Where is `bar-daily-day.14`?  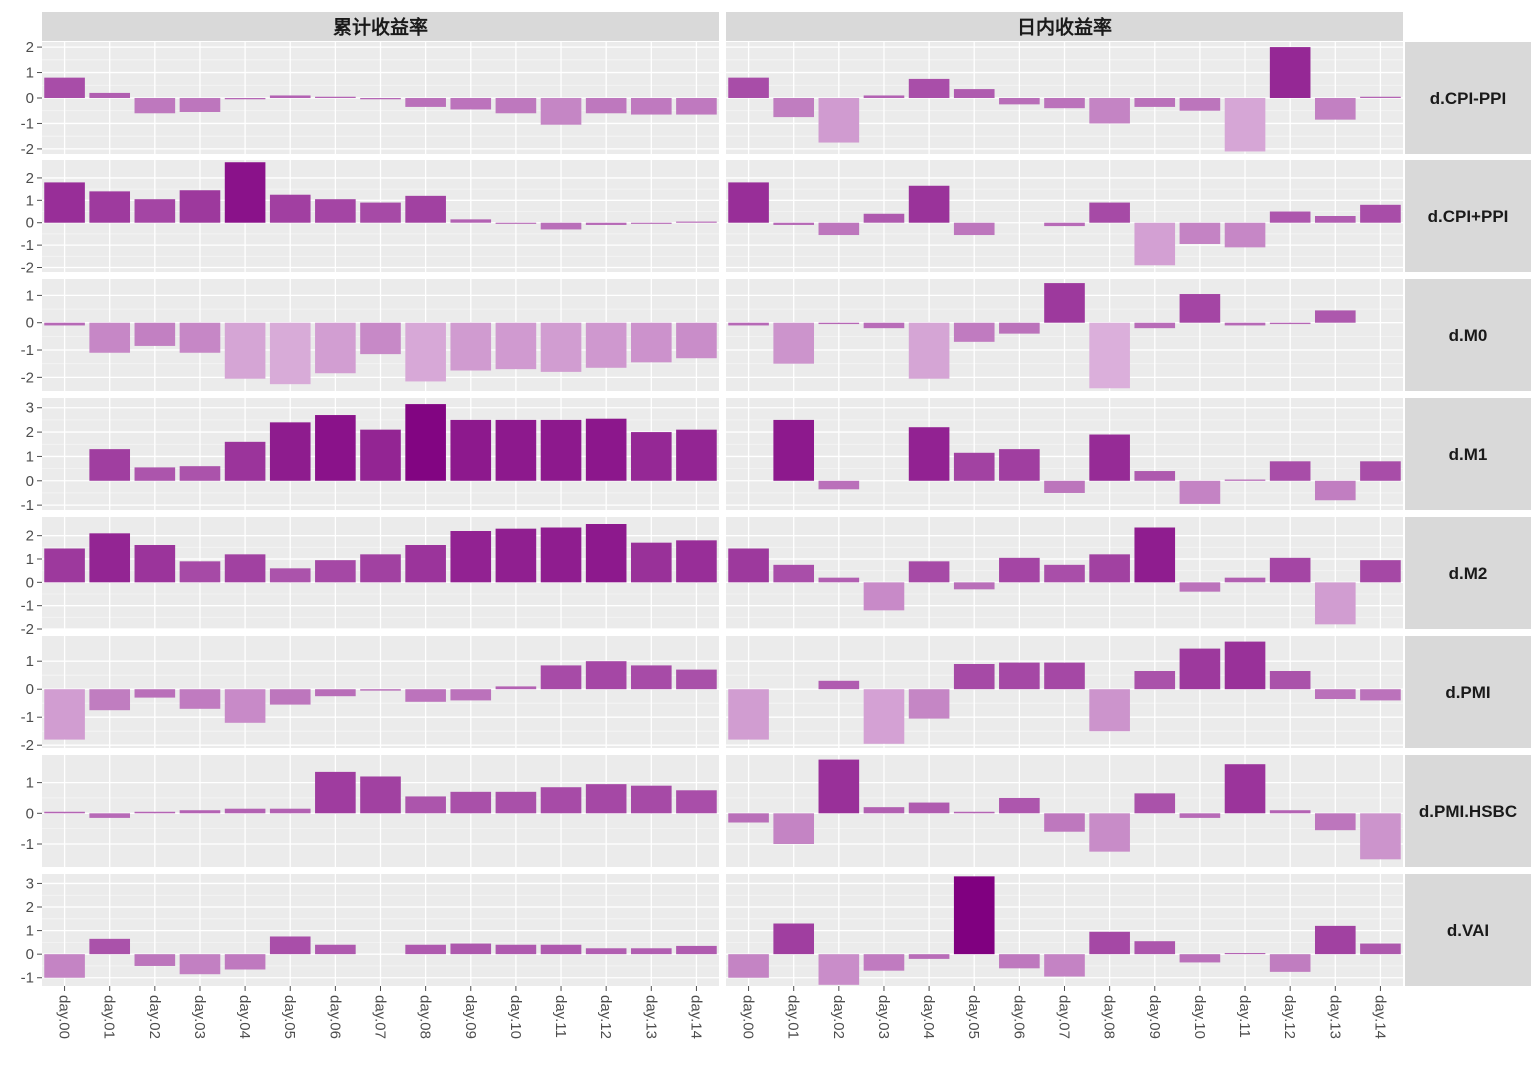 bar-daily-day.14 is located at coordinates (1380, 836).